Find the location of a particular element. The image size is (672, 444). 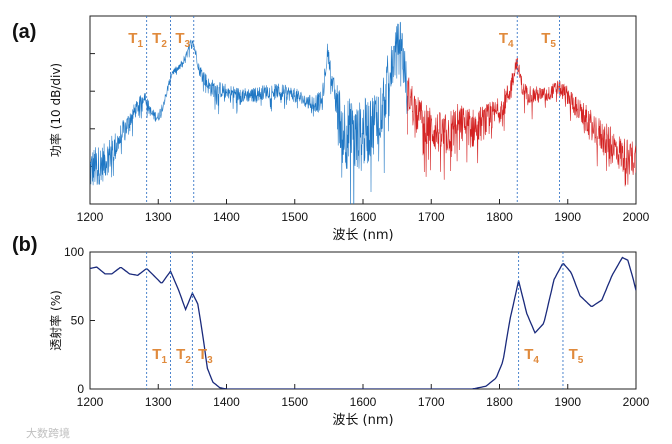

watermark: 大数跨境 is located at coordinates (48, 433).